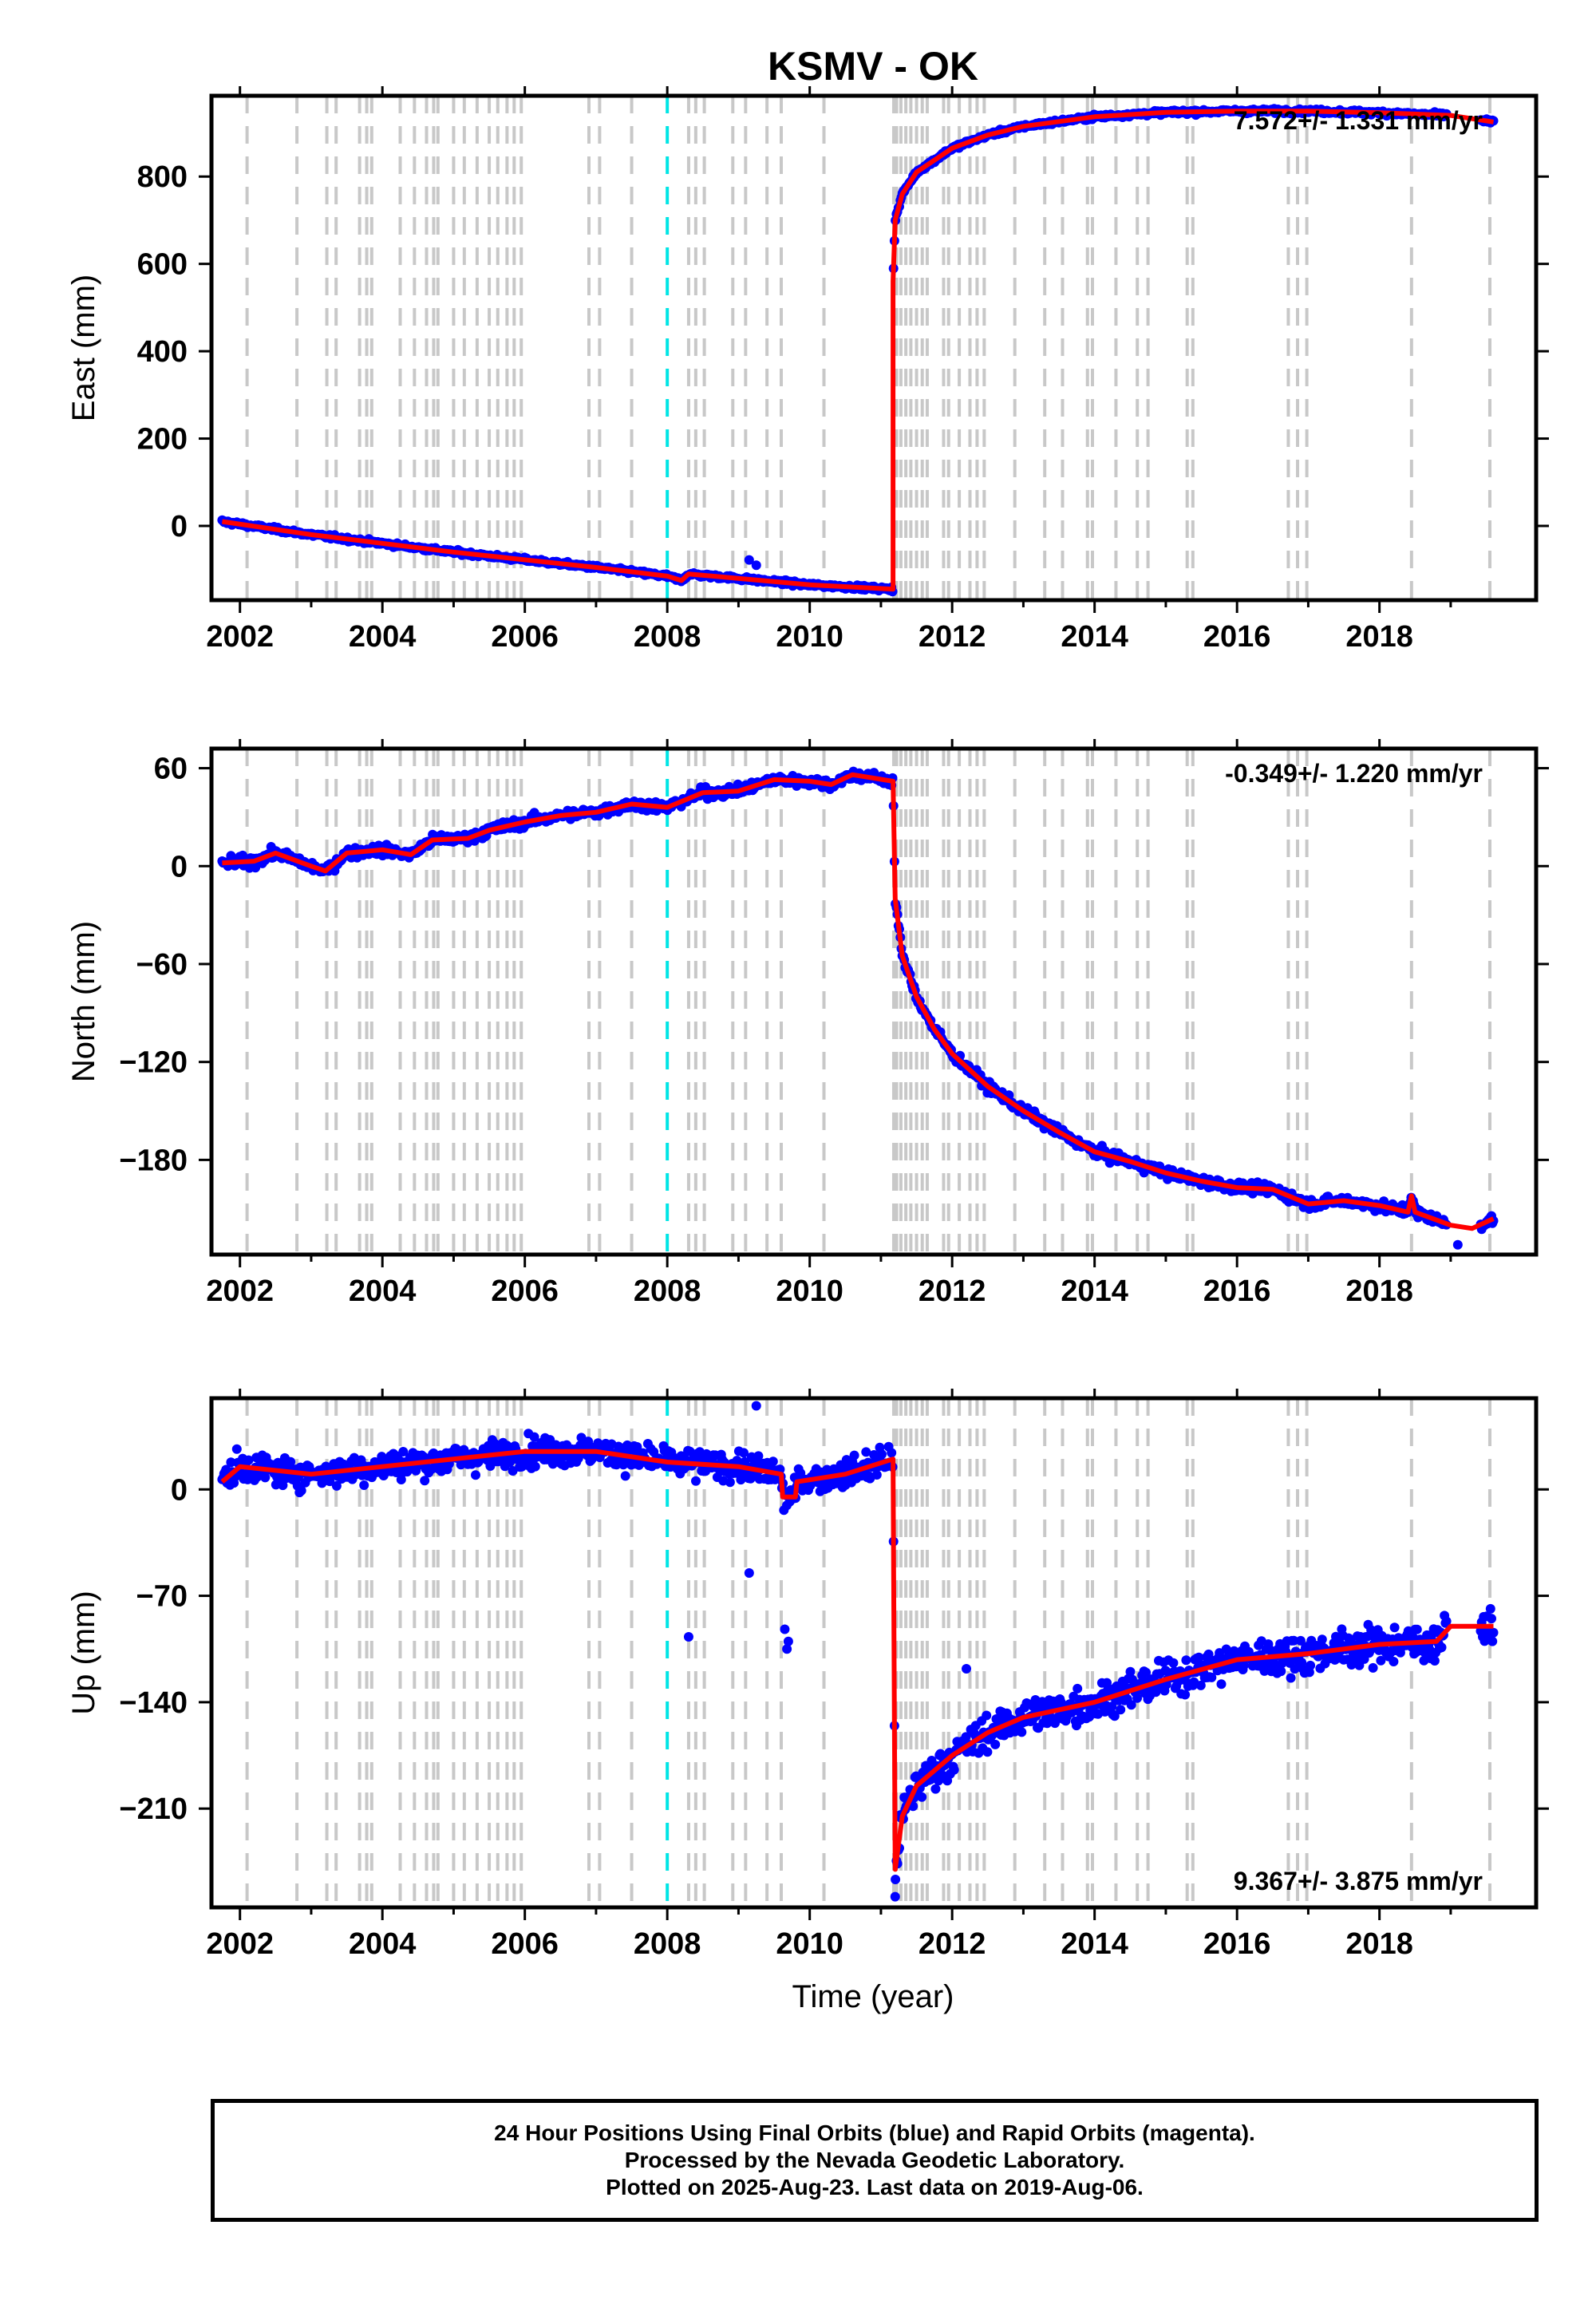 The image size is (1596, 2316). I want to click on rate-label: -0.349+/- 1.220 mm/yr, so click(1354, 773).